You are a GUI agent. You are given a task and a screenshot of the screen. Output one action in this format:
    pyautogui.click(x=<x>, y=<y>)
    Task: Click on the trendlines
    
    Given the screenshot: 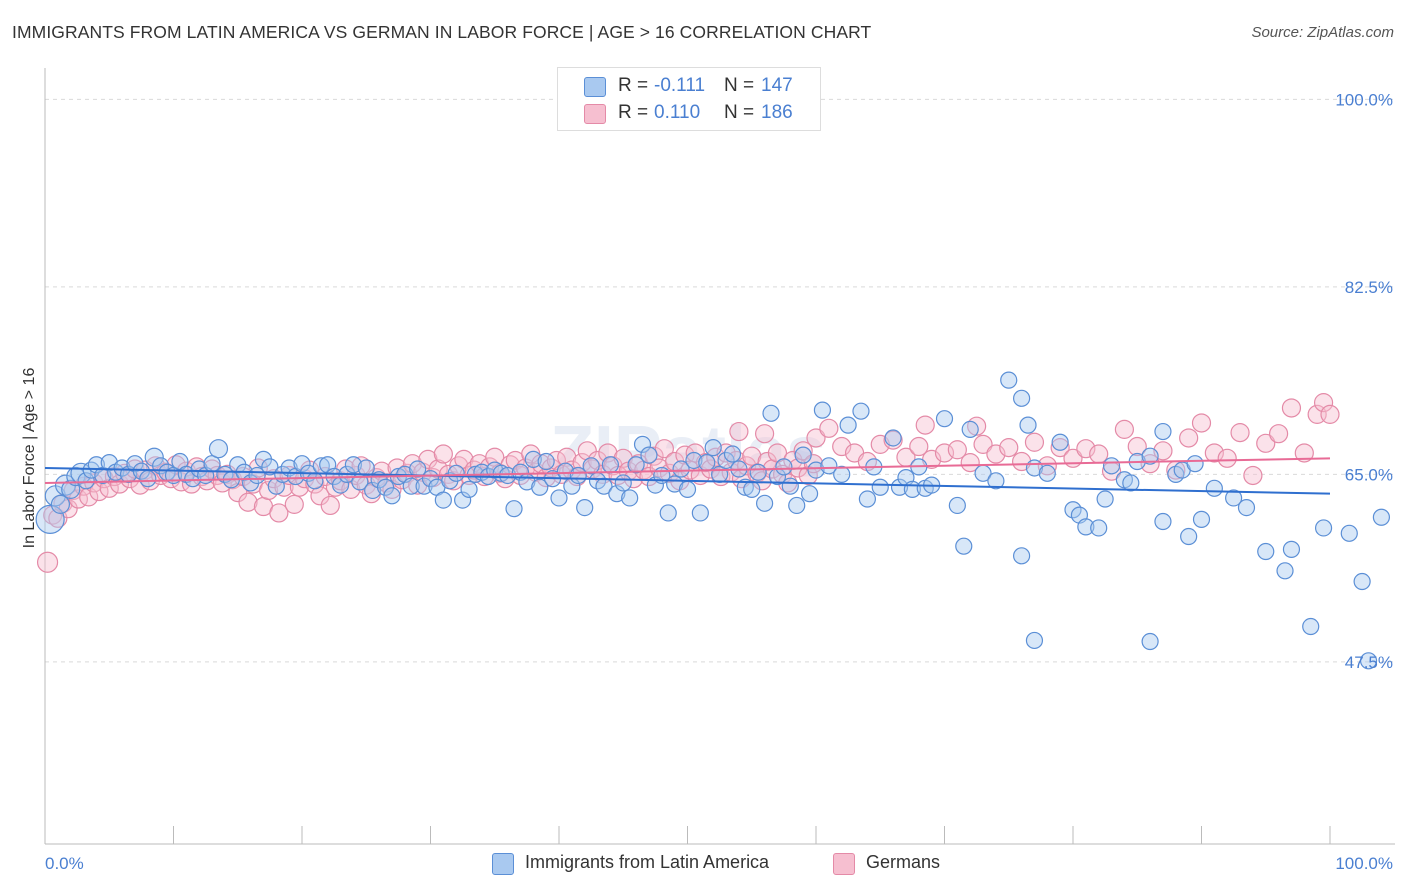 What is the action you would take?
    pyautogui.click(x=687, y=476)
    